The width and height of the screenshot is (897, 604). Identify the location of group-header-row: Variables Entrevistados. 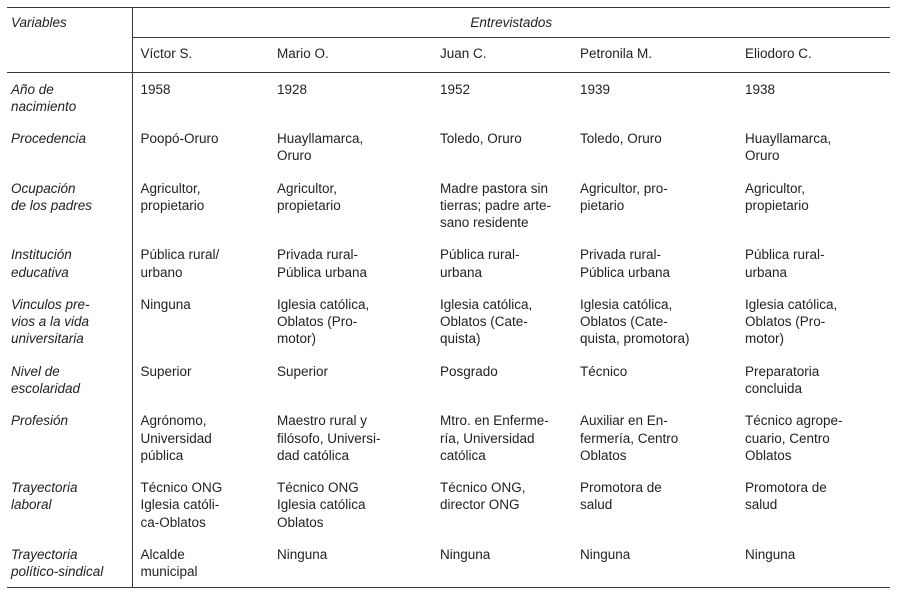
(449, 40).